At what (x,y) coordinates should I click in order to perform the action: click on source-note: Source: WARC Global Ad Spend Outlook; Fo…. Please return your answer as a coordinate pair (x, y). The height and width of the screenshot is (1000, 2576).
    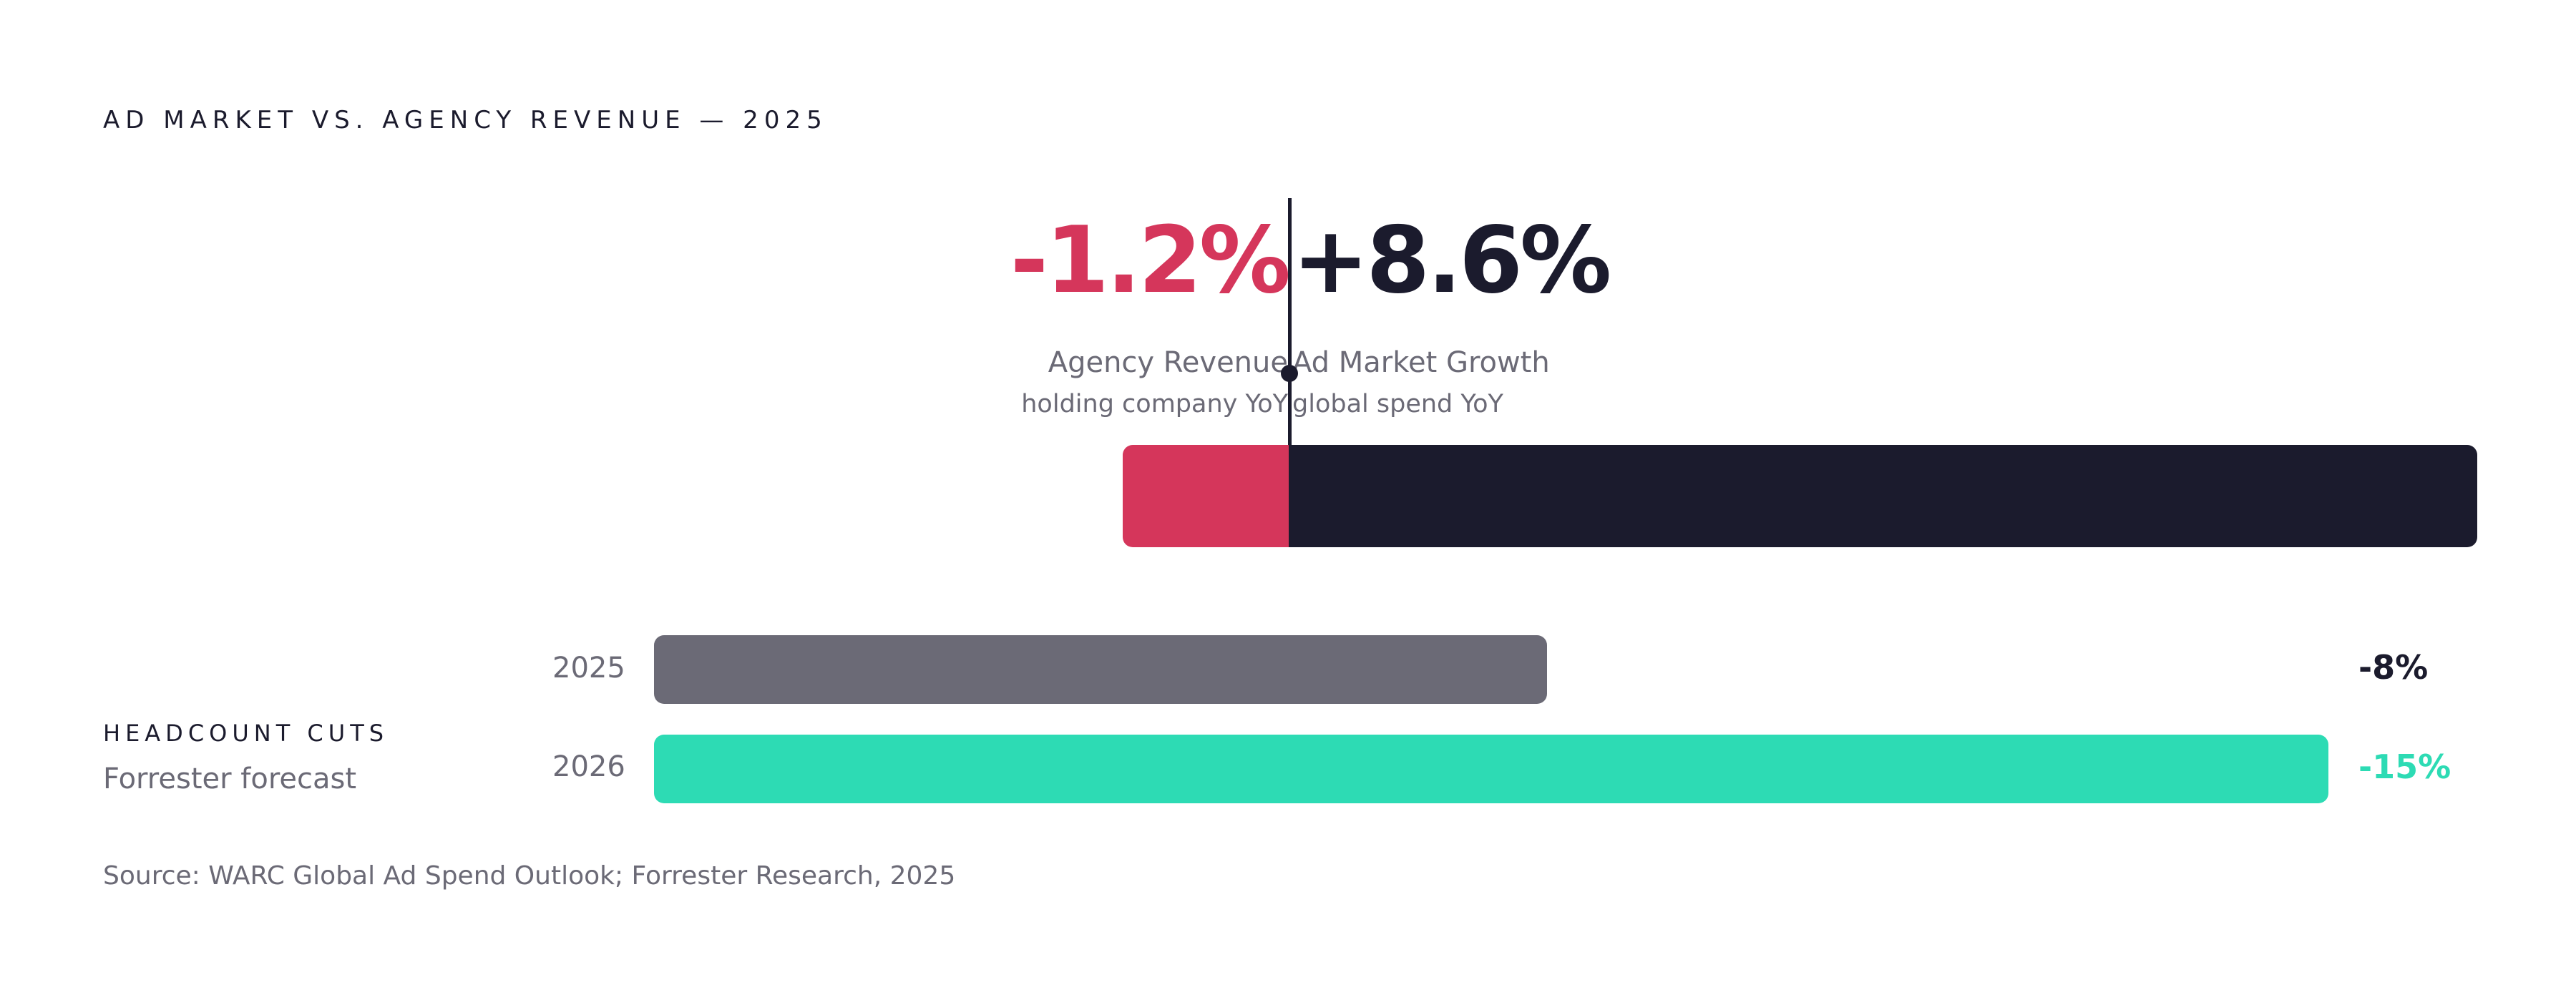
    Looking at the image, I should click on (529, 876).